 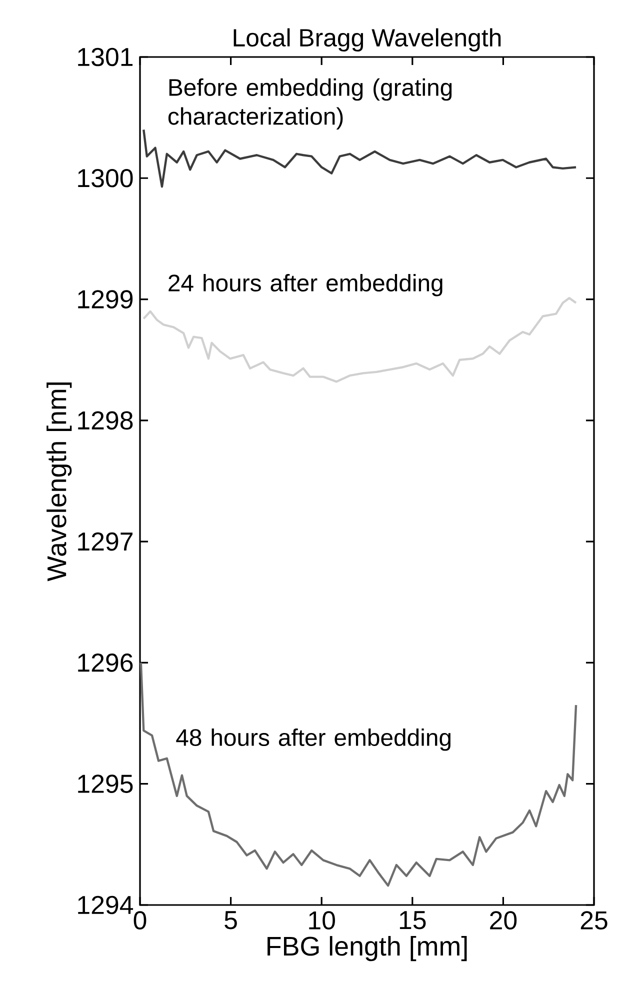 I want to click on x-tick-label: 15, so click(x=413, y=920).